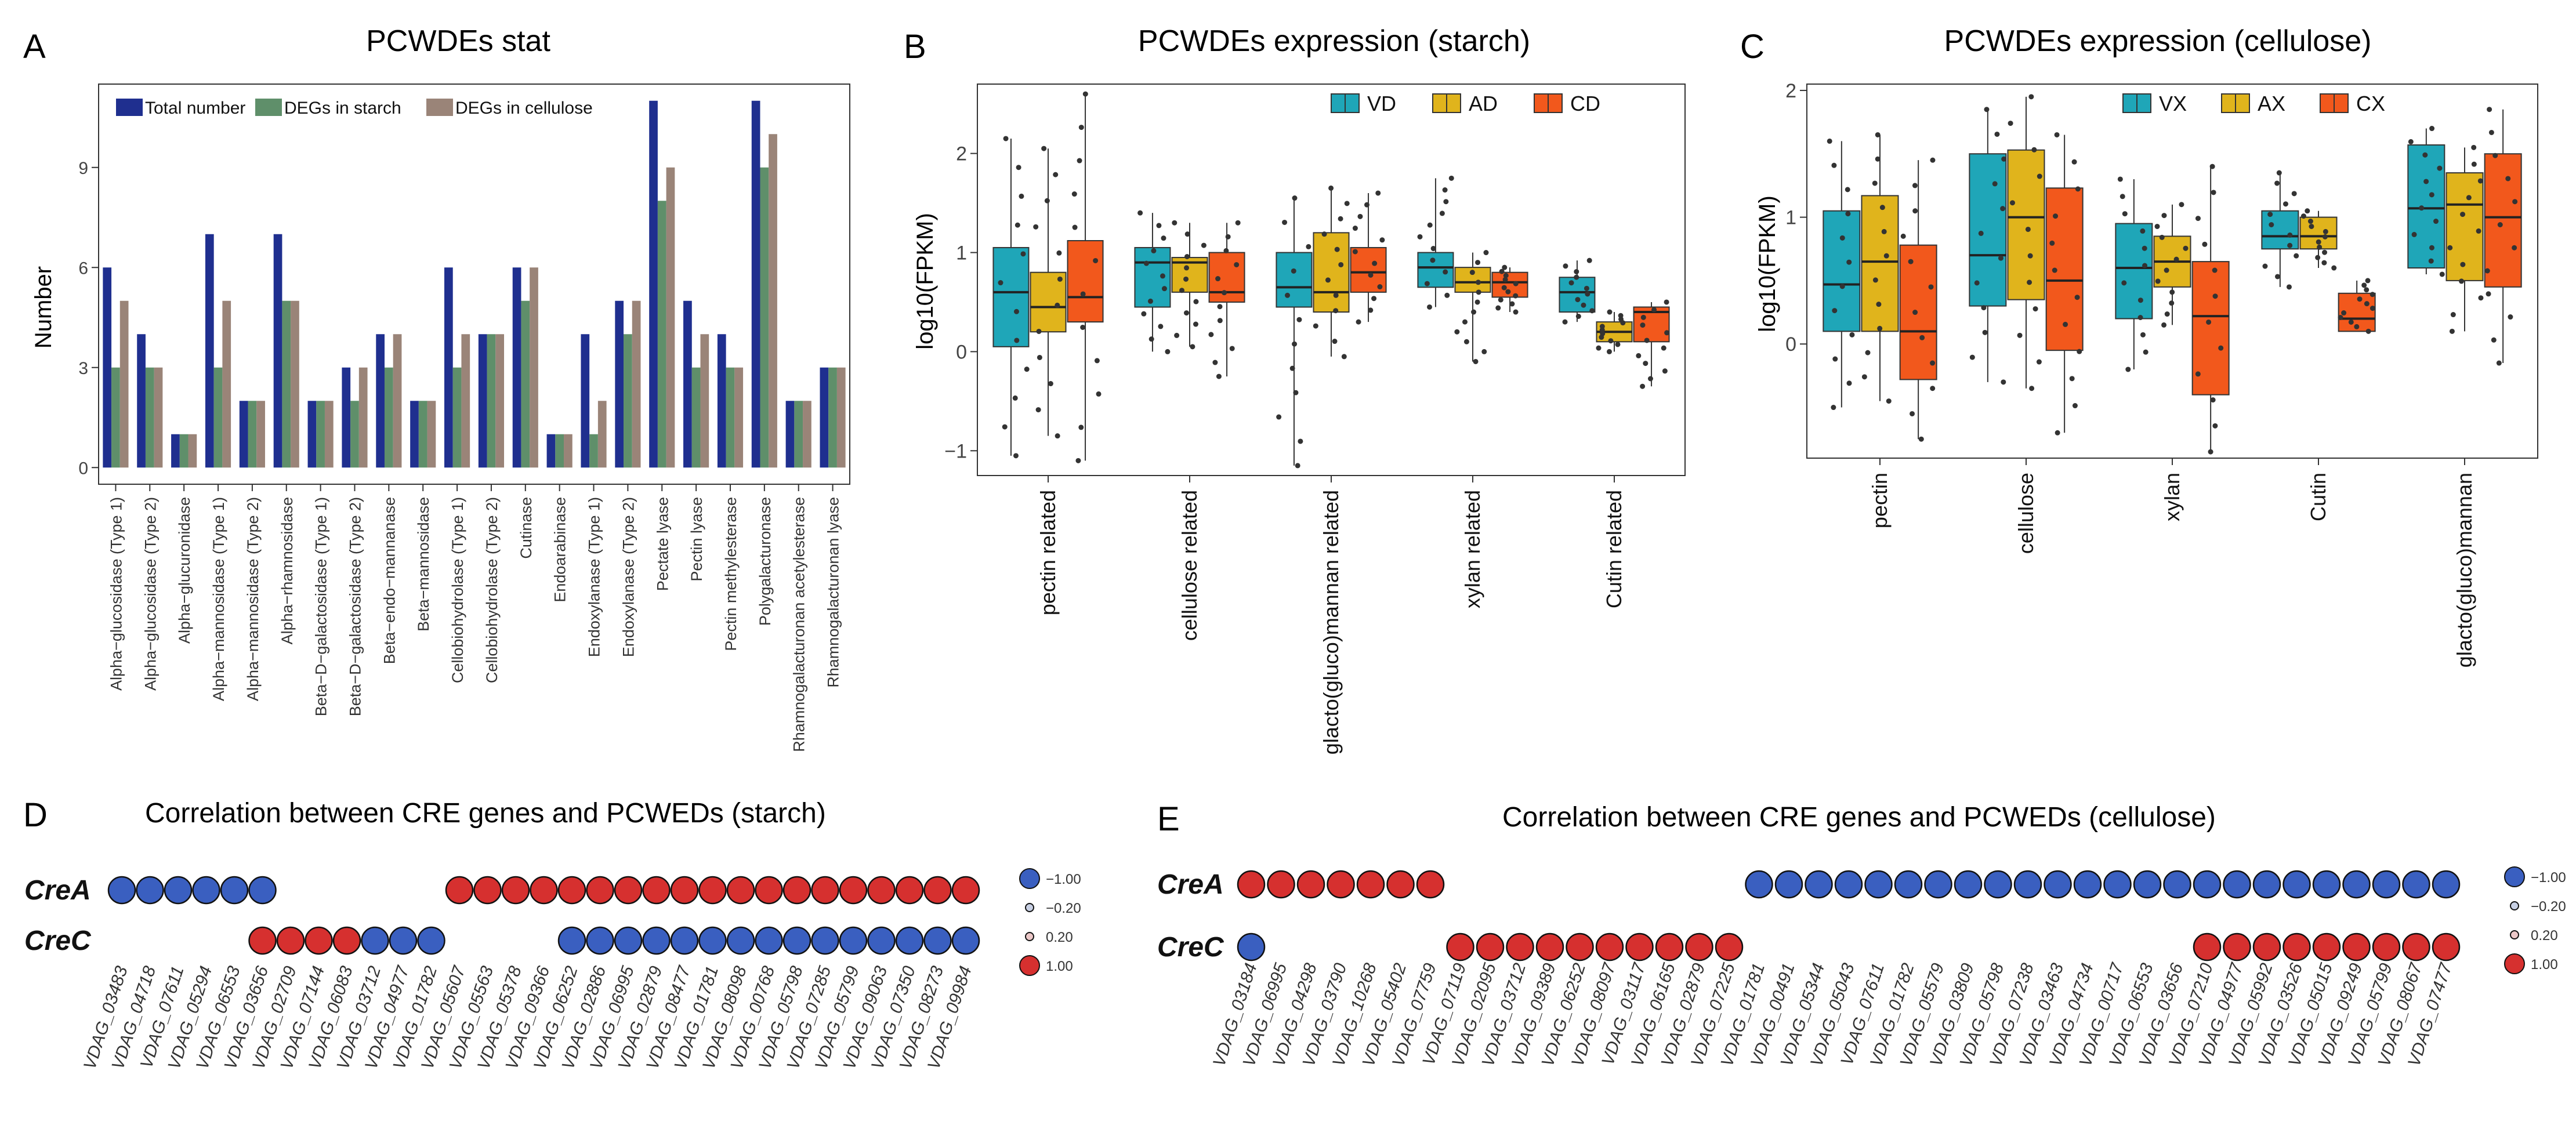 The width and height of the screenshot is (2576, 1143). I want to click on point-cx-cutin, so click(2372, 308).